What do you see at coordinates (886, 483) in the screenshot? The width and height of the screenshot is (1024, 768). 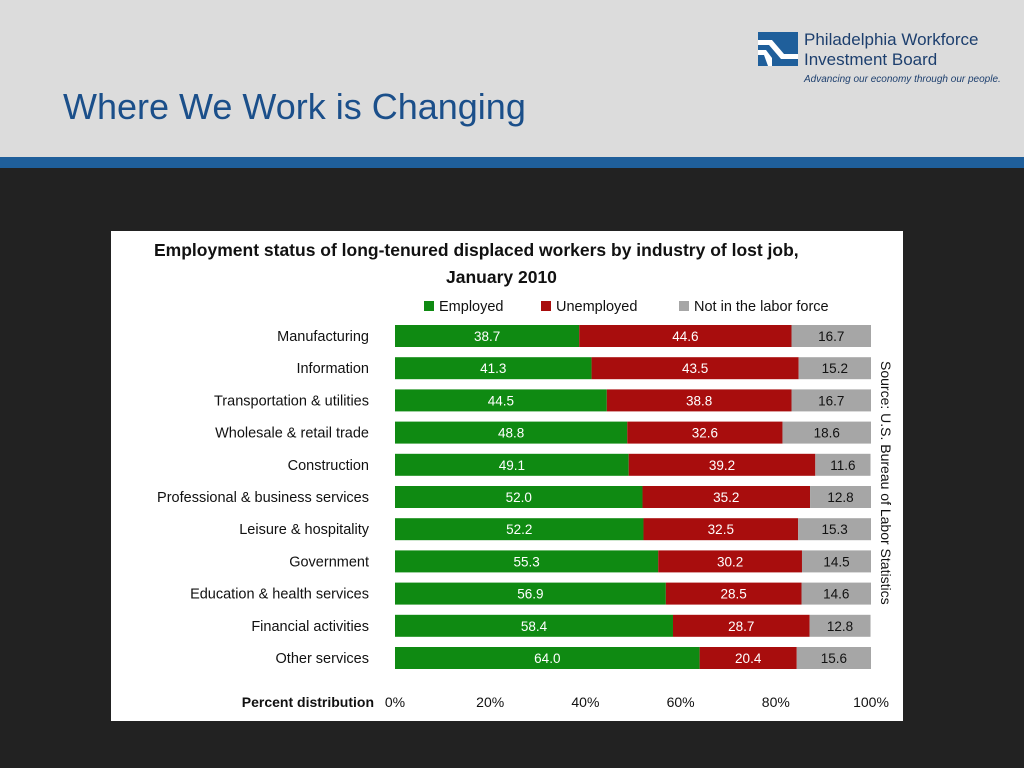 I see `source-note: Source: U.S. Bureau of Labor Statistics` at bounding box center [886, 483].